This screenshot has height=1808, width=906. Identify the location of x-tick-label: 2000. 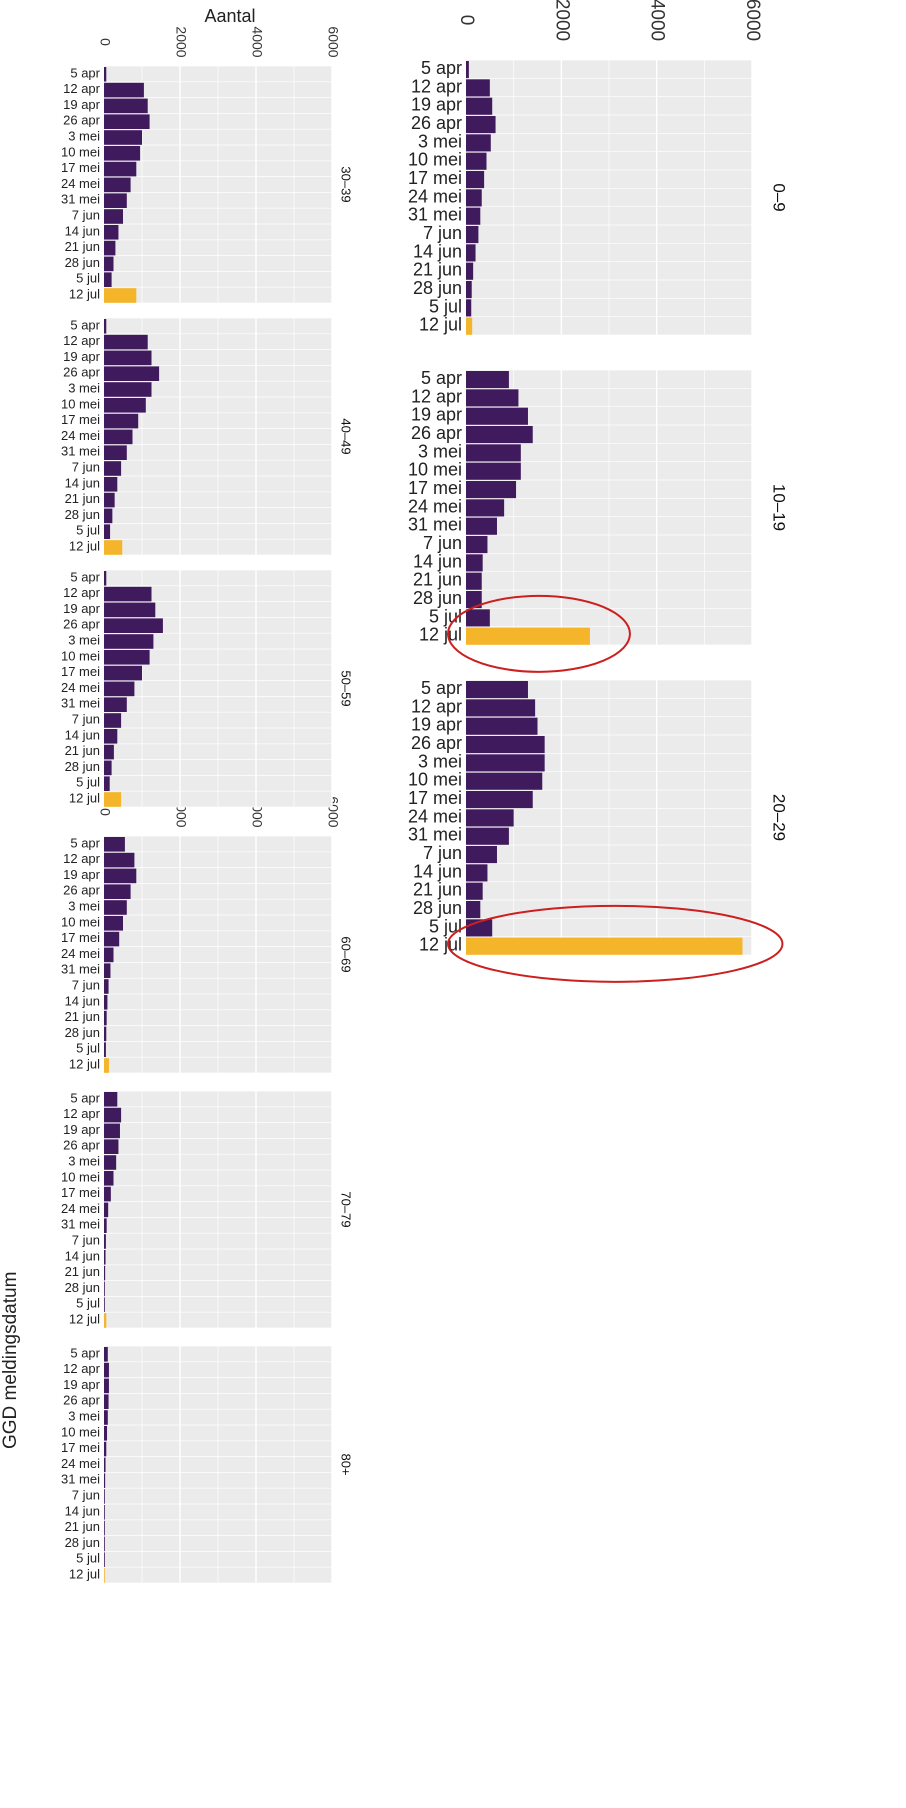
(181, 41).